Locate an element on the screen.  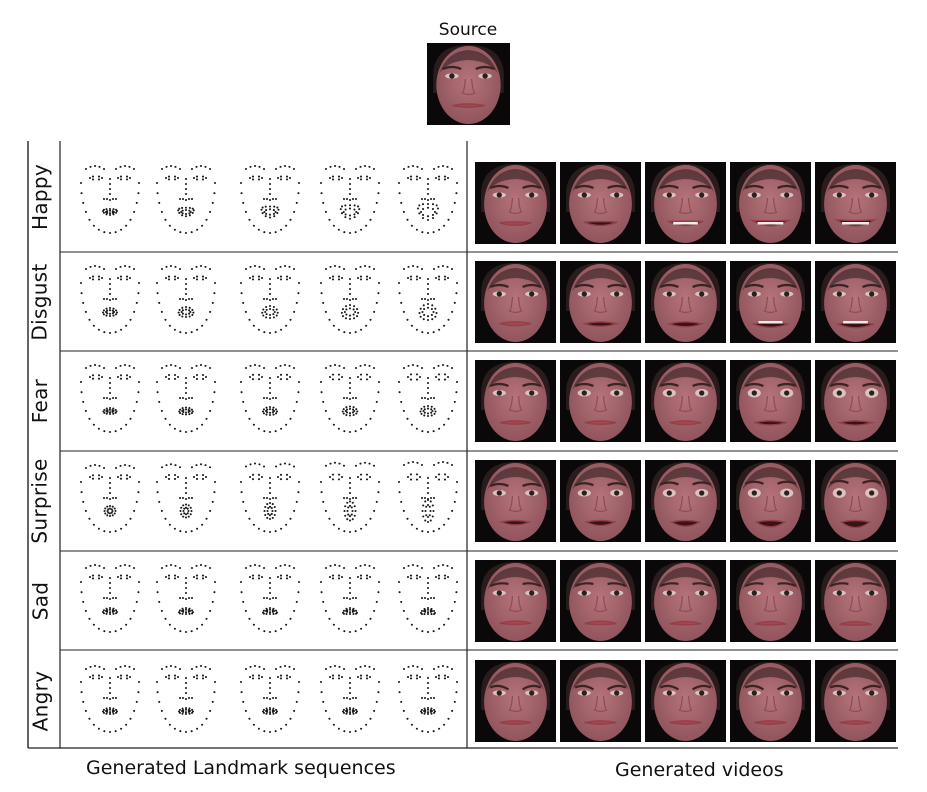
row-label-text: Disgust is located at coordinates (40, 302).